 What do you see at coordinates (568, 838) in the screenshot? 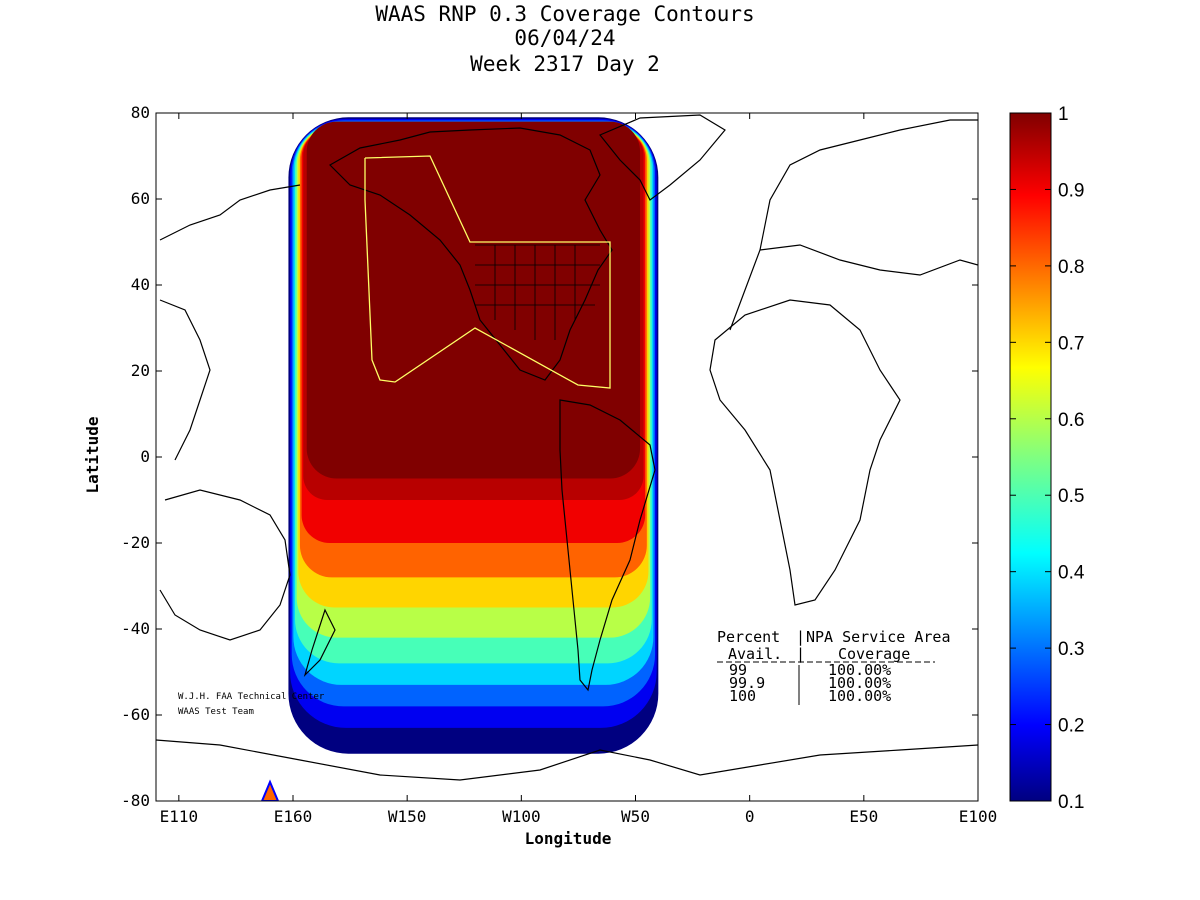
I see `x-axis-label: Longitude` at bounding box center [568, 838].